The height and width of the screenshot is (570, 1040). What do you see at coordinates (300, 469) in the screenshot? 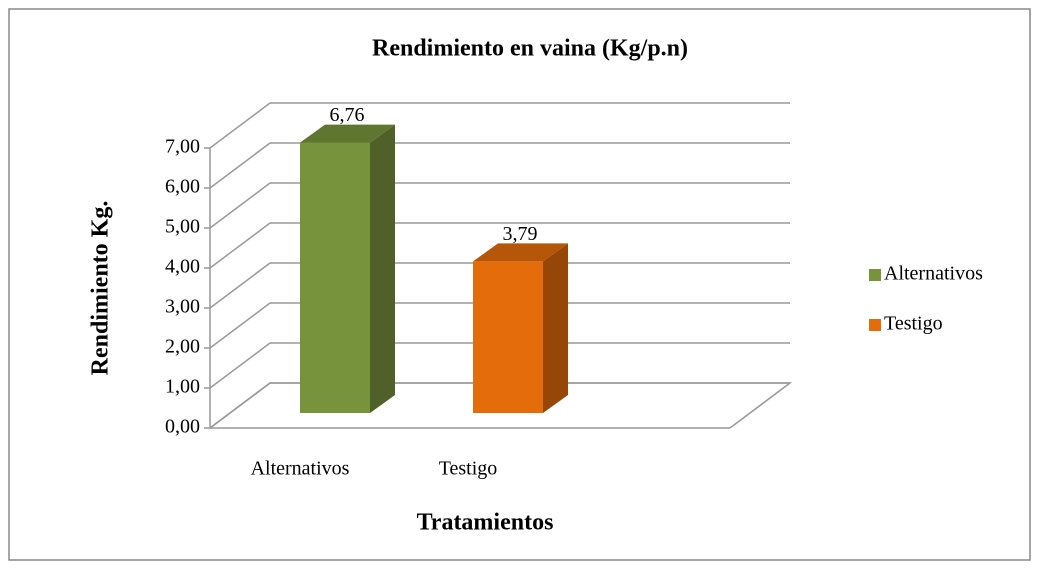
I see `x-tick-label: Alternativos` at bounding box center [300, 469].